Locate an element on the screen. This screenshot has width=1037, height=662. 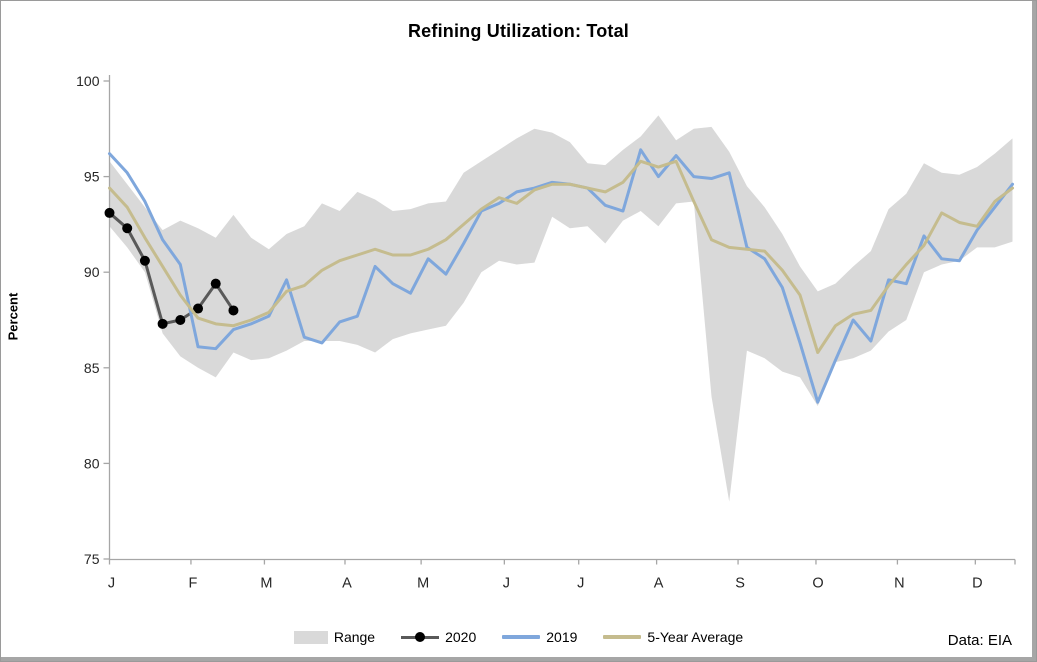
series-line-2020 is located at coordinates (171, 268).